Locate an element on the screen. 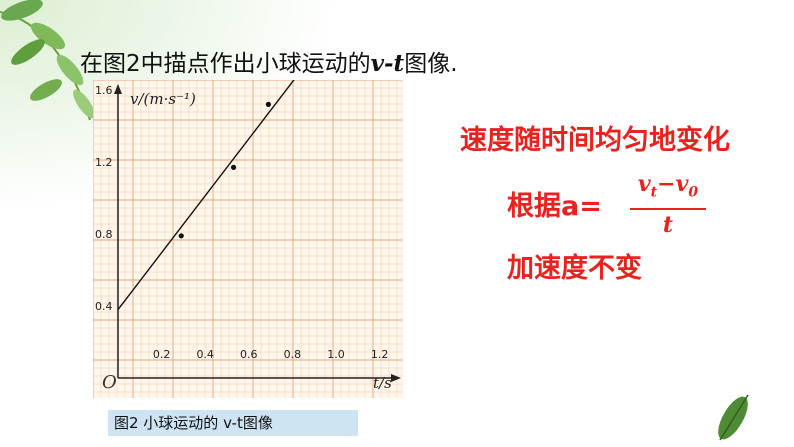 The height and width of the screenshot is (447, 794). y-tick-label: 1.2 is located at coordinates (104, 162).